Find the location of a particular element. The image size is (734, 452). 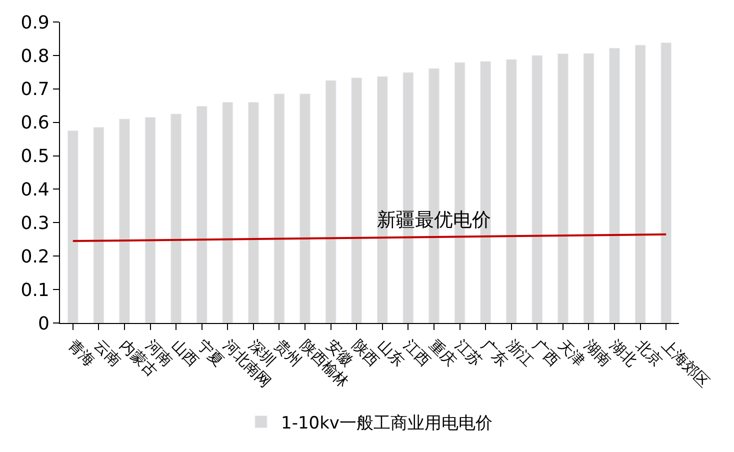

y-tick-label: 0 is located at coordinates (44, 323).